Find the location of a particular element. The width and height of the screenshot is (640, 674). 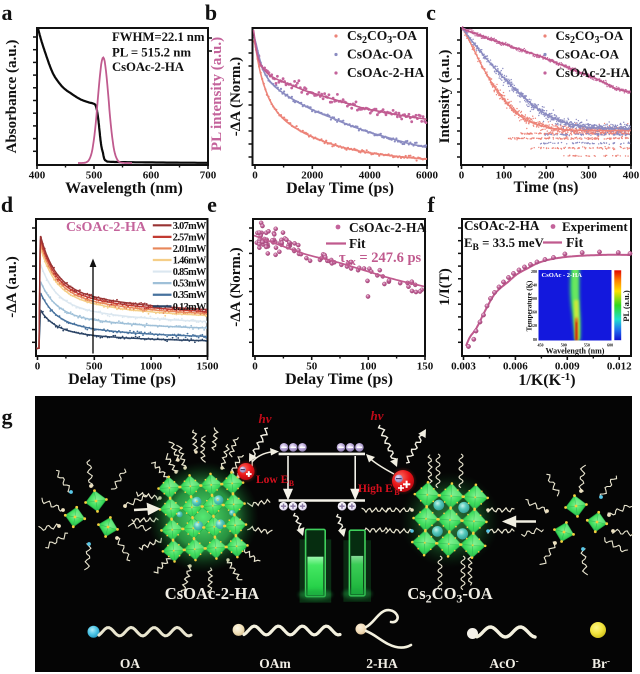

svg-text: Absorbance (a.u.) is located at coordinates (12, 97).